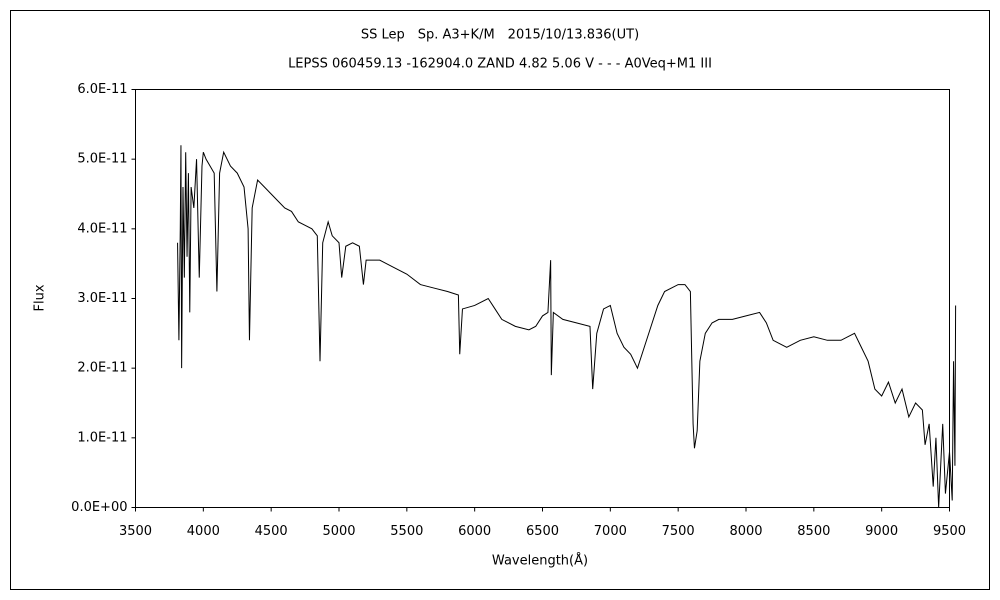 The height and width of the screenshot is (600, 1000). What do you see at coordinates (474, 531) in the screenshot?
I see `x-tick-label: 6000` at bounding box center [474, 531].